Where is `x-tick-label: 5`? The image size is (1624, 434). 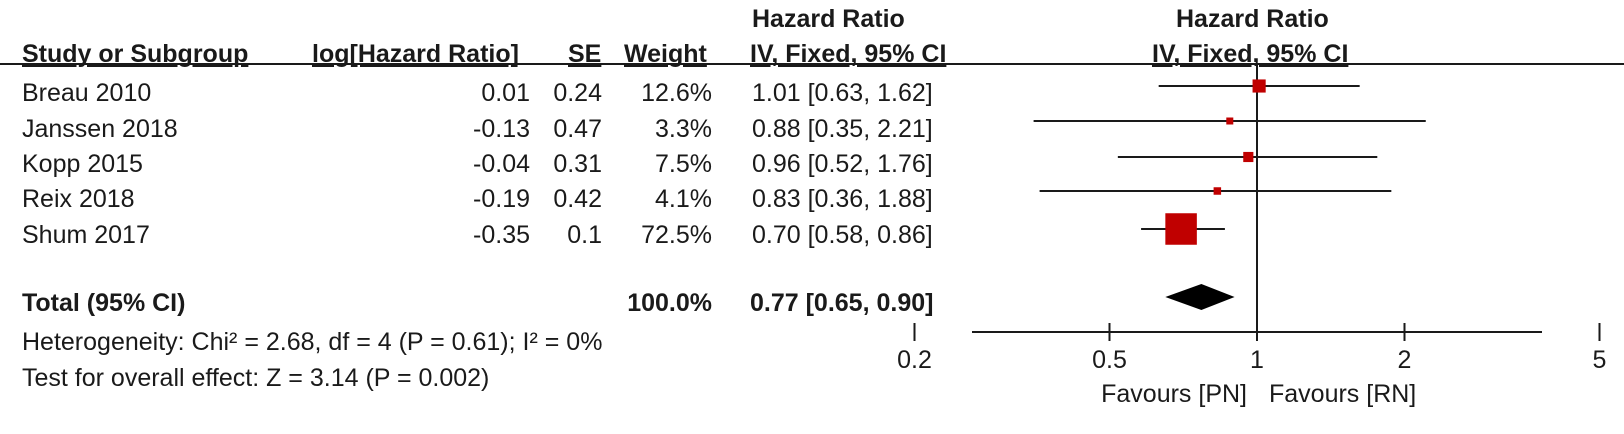
x-tick-label: 5 is located at coordinates (1600, 360).